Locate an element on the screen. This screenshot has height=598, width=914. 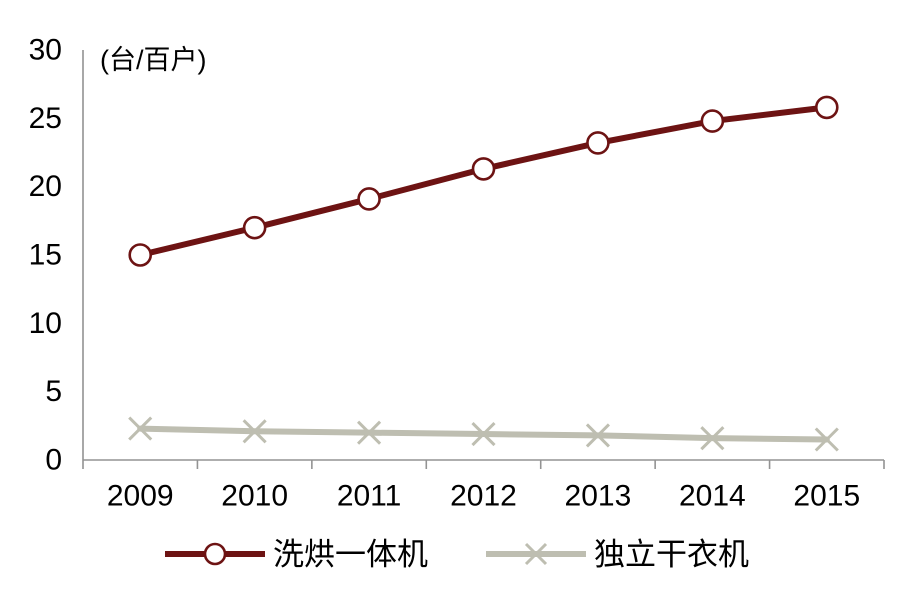
chart-legend: 洗烘一体机 独立干衣机 is located at coordinates (457, 554).